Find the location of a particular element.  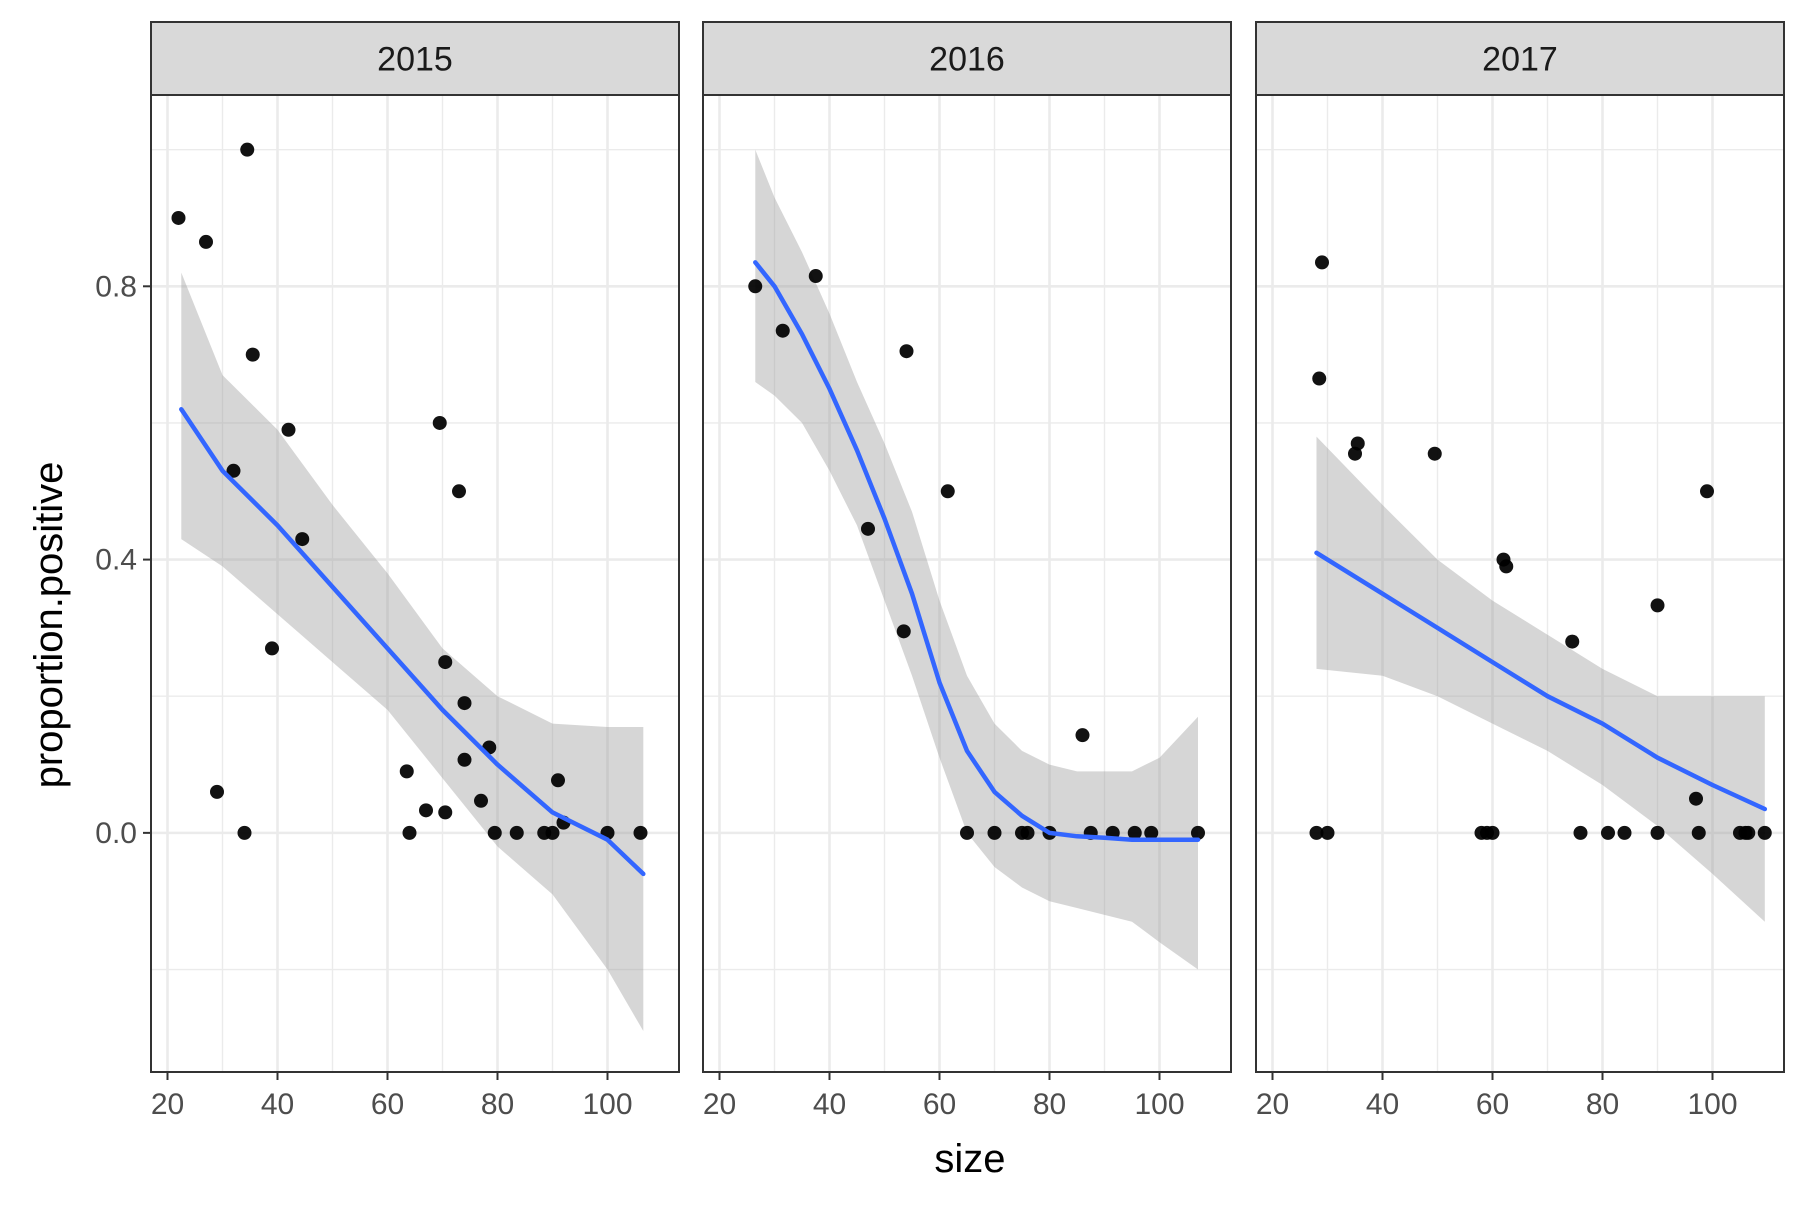

facet-strip-label: 2016 is located at coordinates (967, 60).